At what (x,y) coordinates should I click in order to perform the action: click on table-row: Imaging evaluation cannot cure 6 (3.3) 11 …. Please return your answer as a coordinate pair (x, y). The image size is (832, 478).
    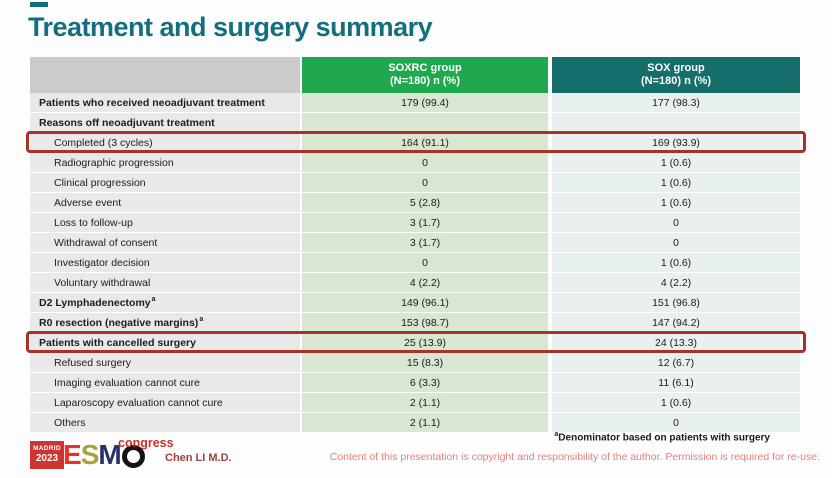
    Looking at the image, I should click on (415, 383).